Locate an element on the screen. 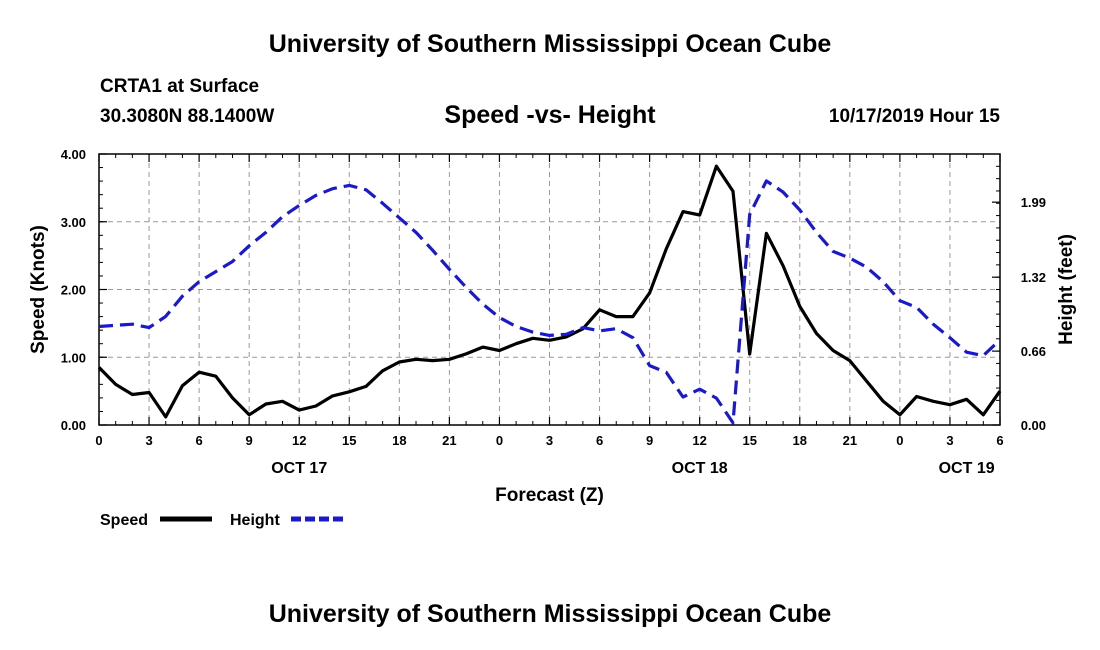  legend-speed-label: Speed is located at coordinates (124, 520).